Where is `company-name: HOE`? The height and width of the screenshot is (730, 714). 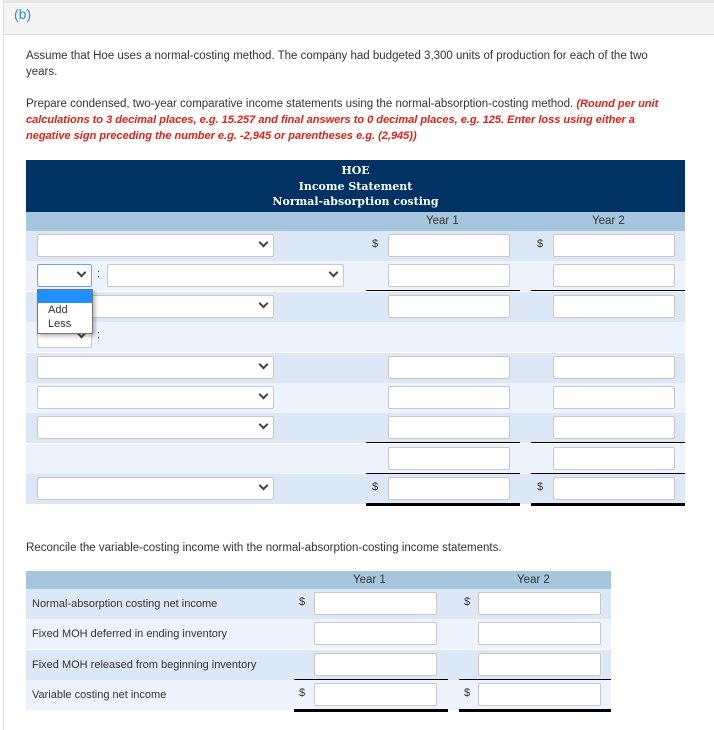 company-name: HOE is located at coordinates (355, 170).